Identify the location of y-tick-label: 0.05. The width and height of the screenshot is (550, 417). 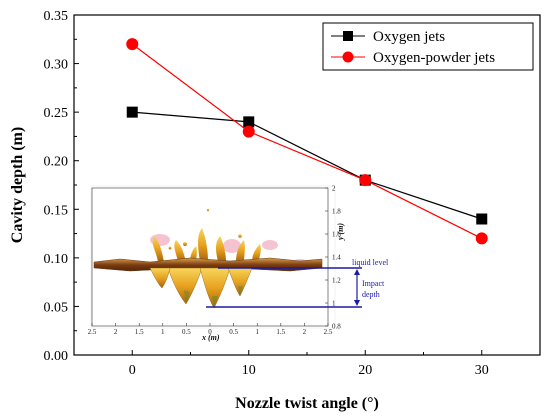
(56, 307).